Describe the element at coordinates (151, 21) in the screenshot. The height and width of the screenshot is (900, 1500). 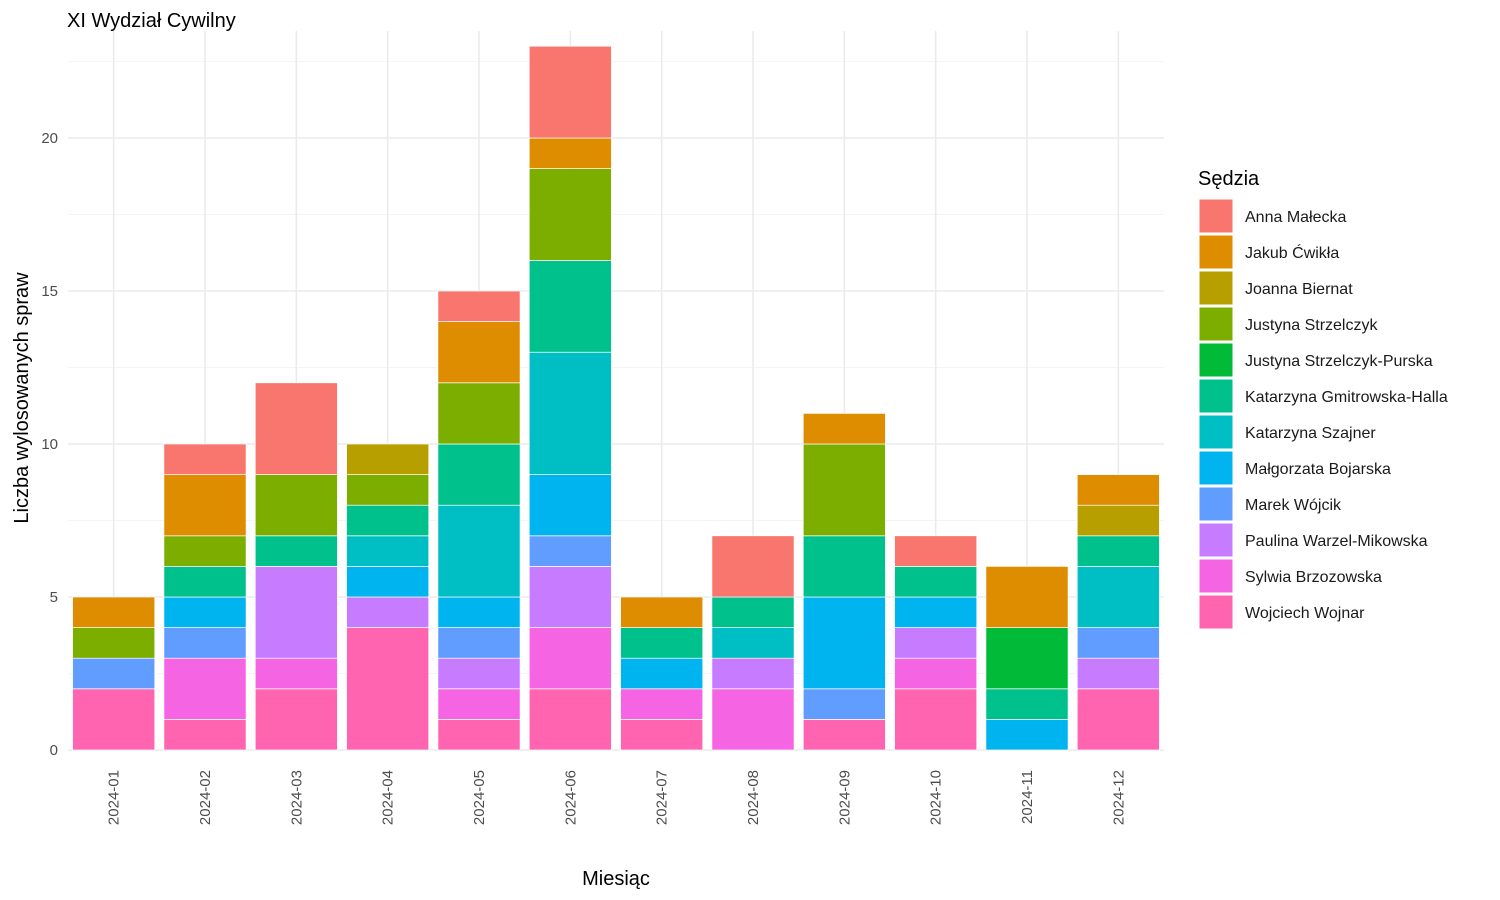
I see `chart-title: XI Wydział Cywilny` at that location.